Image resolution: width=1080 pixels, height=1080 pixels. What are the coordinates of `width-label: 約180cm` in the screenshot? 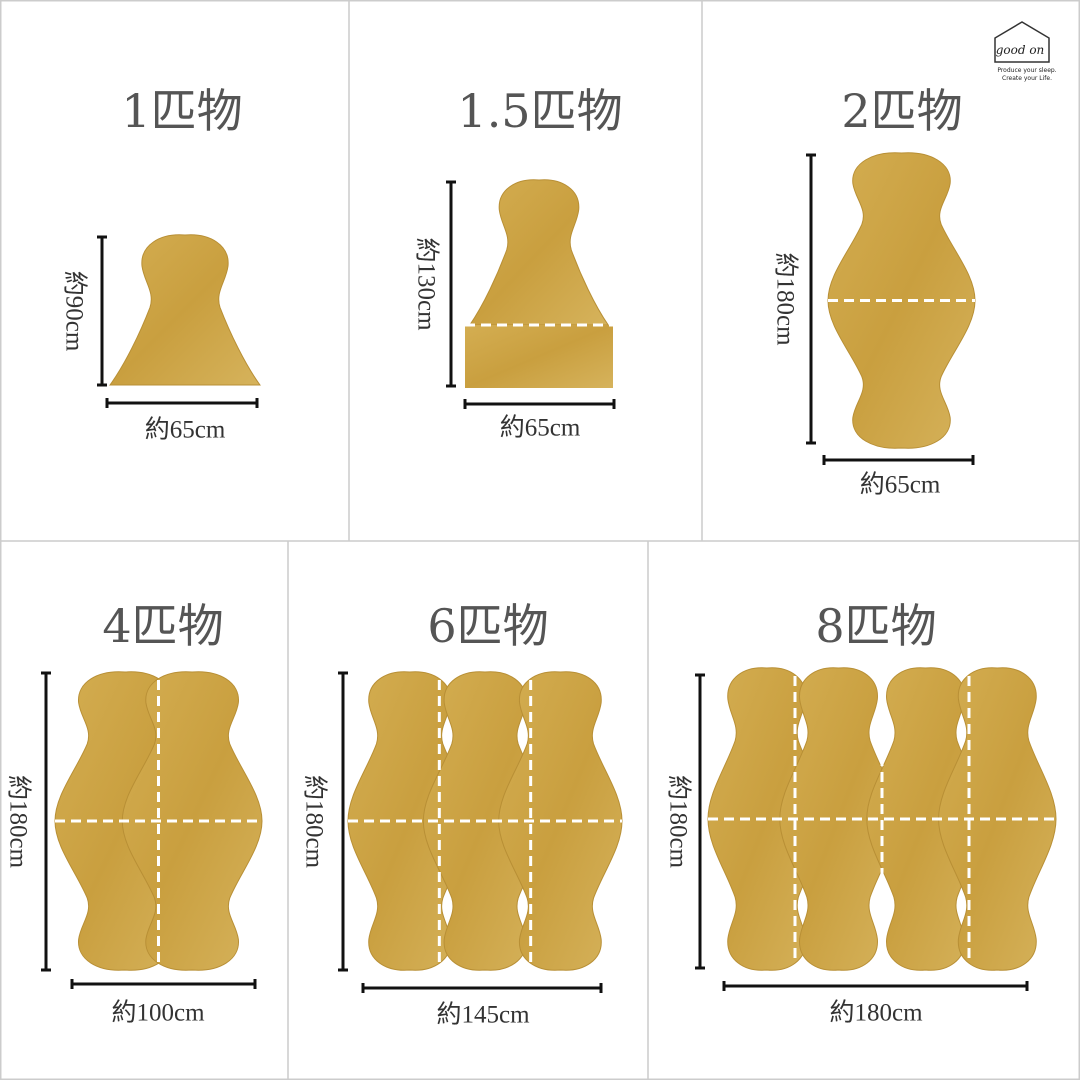 It's located at (876, 1013).